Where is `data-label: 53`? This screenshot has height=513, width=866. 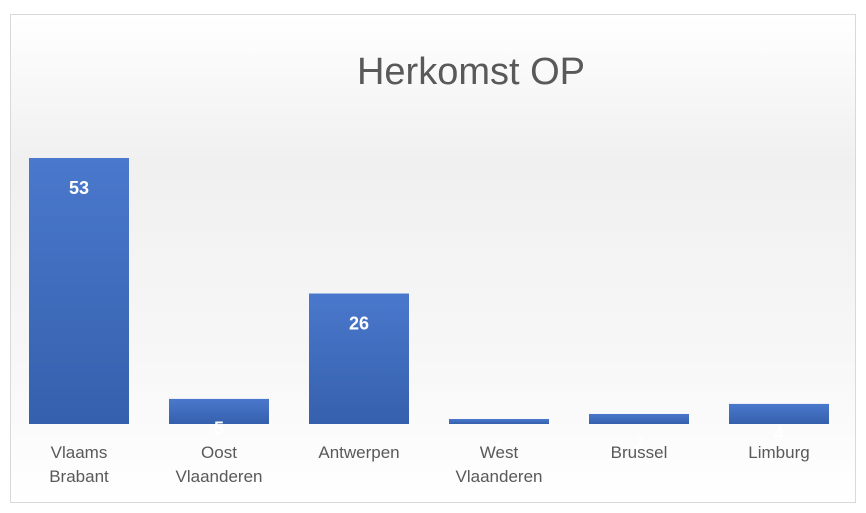 data-label: 53 is located at coordinates (79, 188).